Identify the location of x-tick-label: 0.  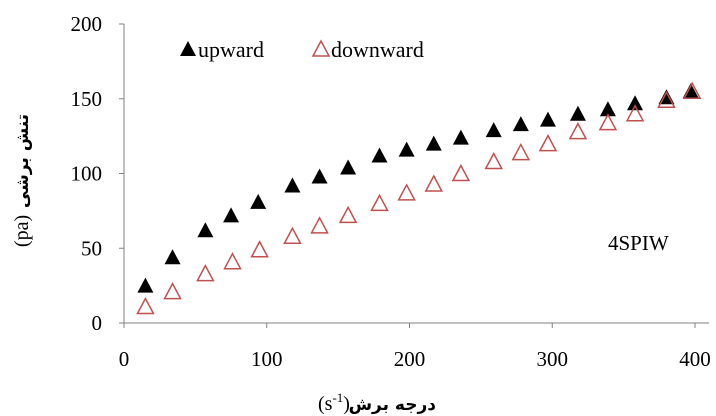
(124, 359).